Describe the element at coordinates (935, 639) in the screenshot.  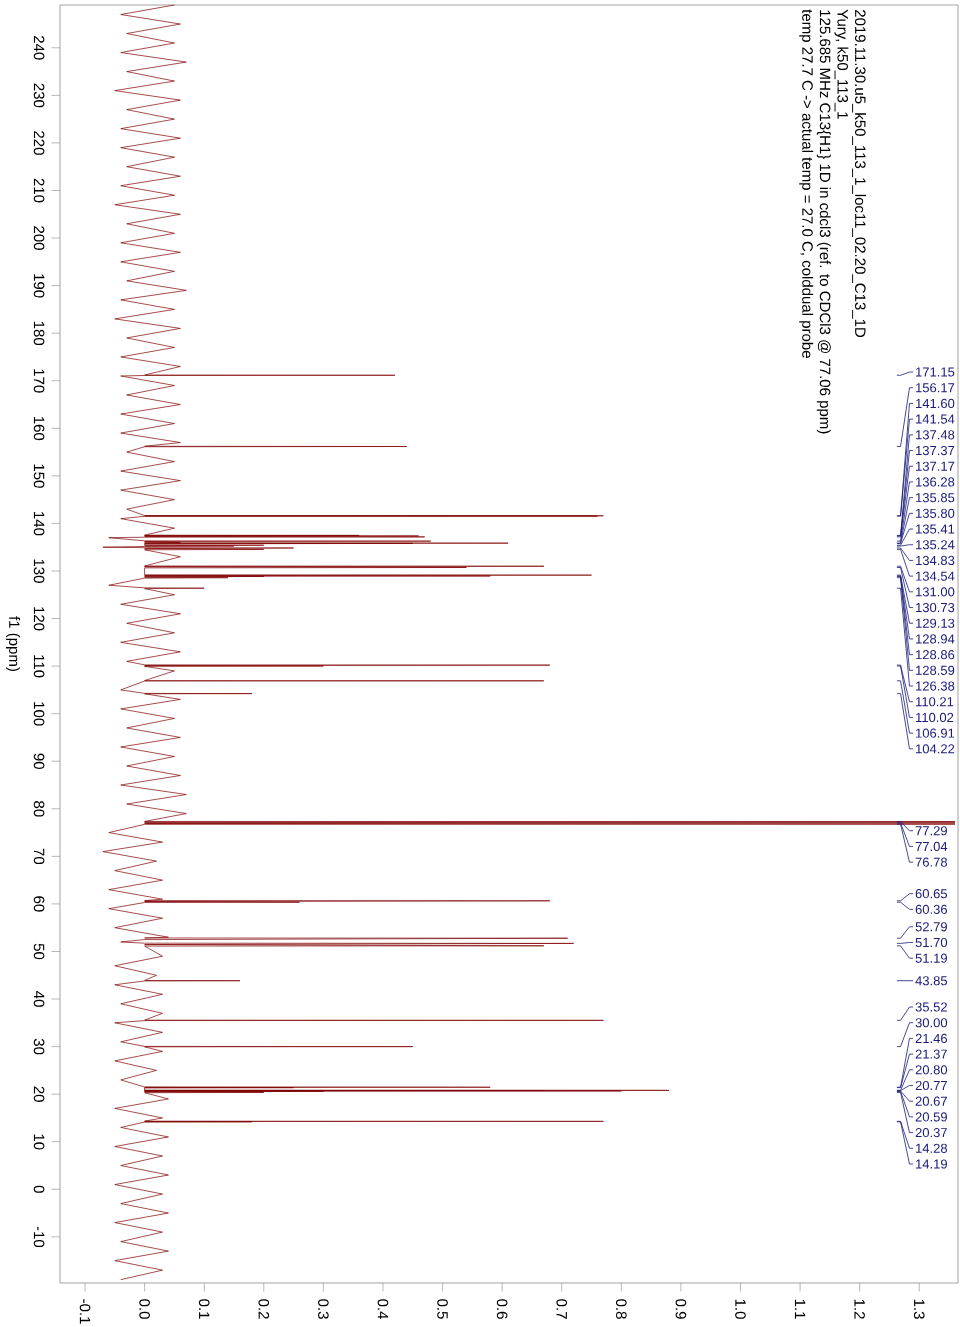
I see `annotation: 128.94` at that location.